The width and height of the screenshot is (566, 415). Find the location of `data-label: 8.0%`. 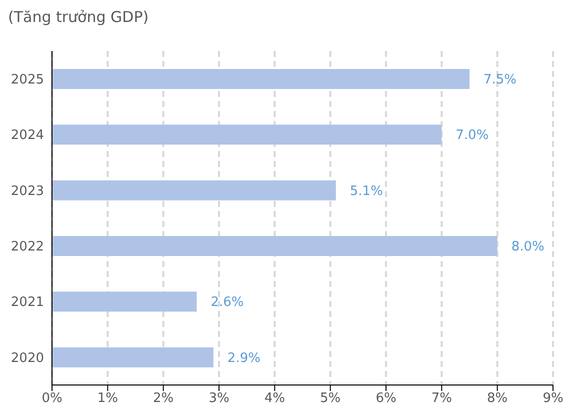

data-label: 8.0% is located at coordinates (527, 247).